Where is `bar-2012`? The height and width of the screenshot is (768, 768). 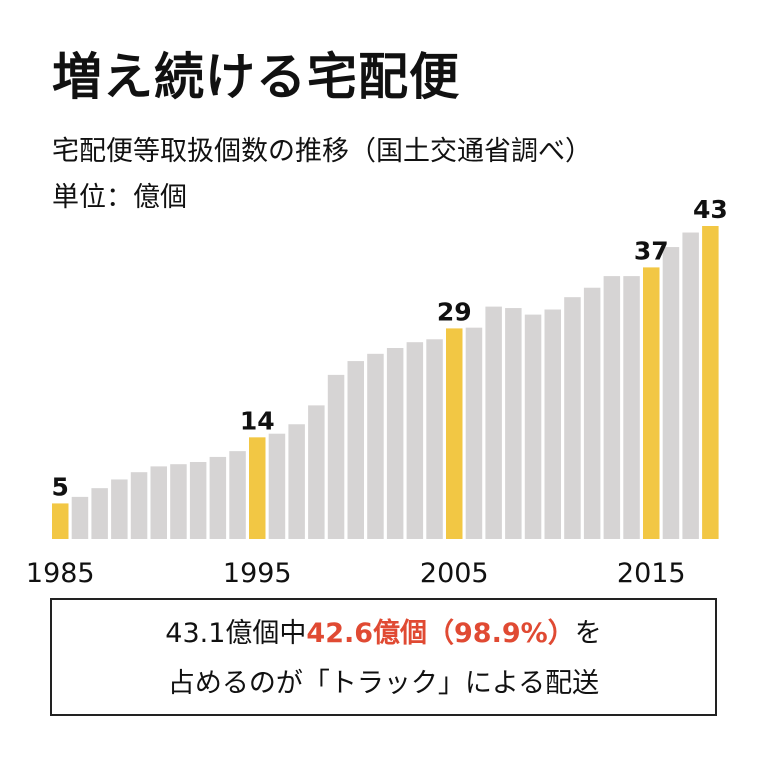 bar-2012 is located at coordinates (592, 413).